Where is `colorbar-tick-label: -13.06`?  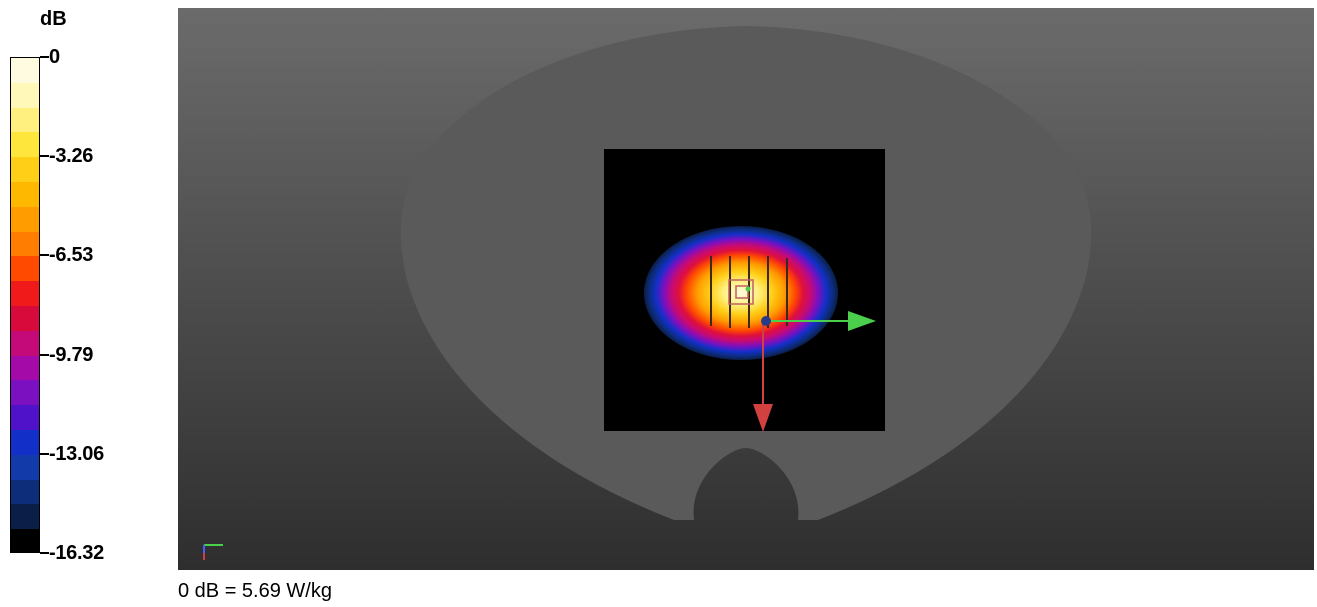
colorbar-tick-label: -13.06 is located at coordinates (76, 453).